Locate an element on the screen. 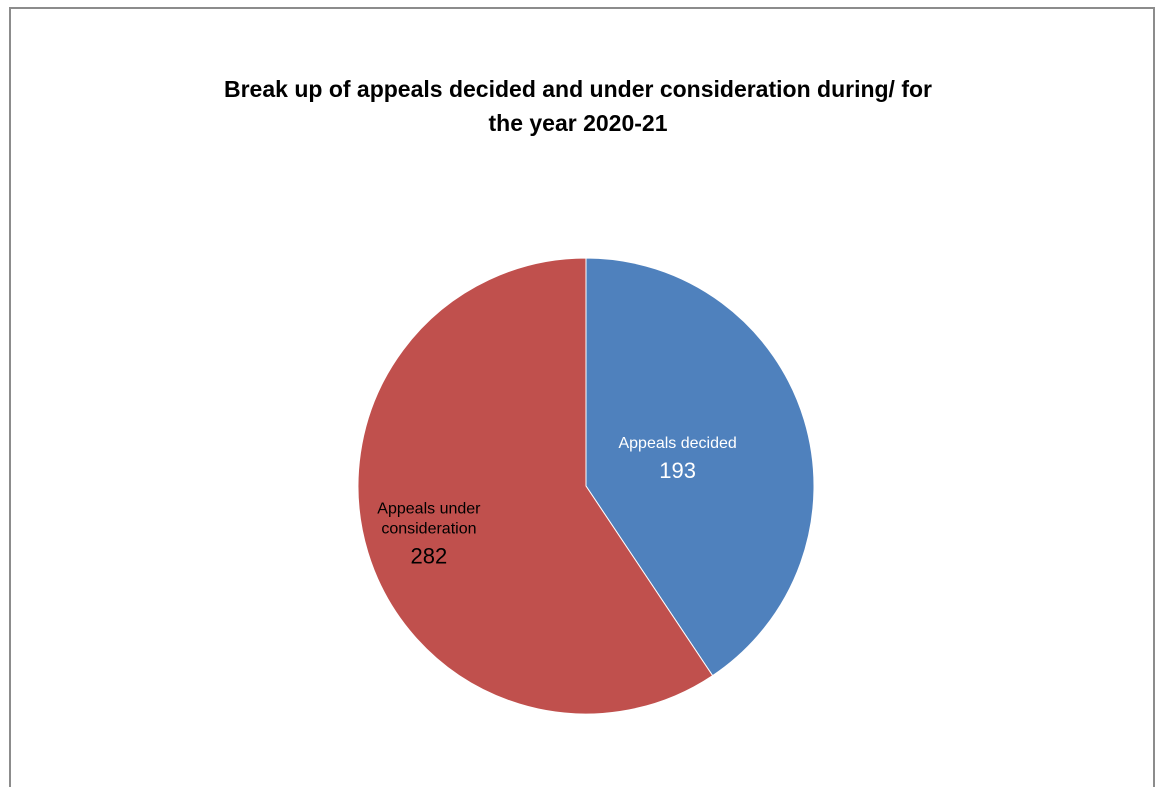 This screenshot has height=787, width=1156. pie-slice-label-0: Appeals decided 193 is located at coordinates (677, 459).